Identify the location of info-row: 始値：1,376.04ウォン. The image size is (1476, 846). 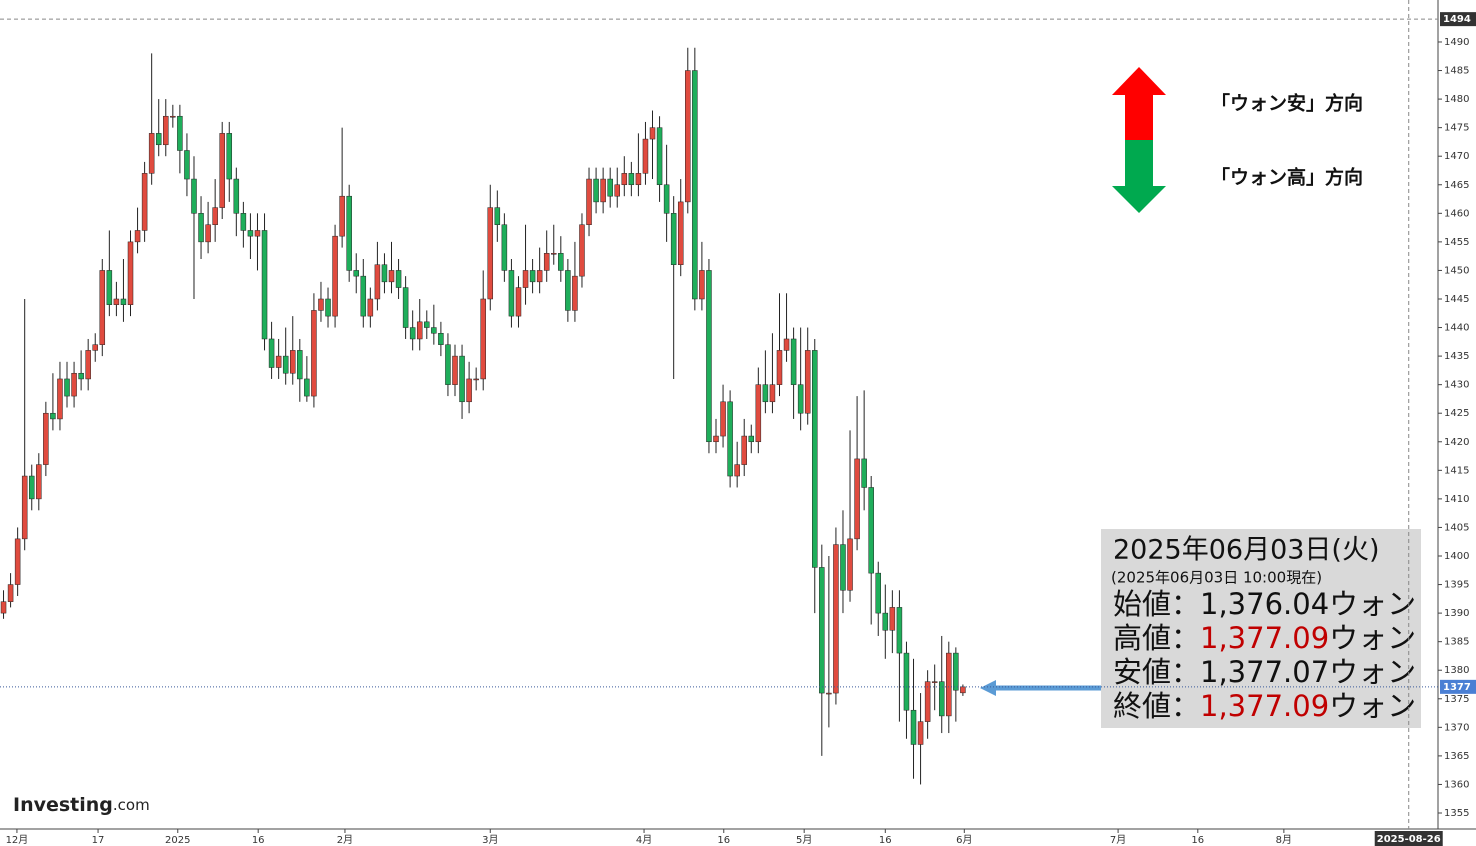
(1264, 604).